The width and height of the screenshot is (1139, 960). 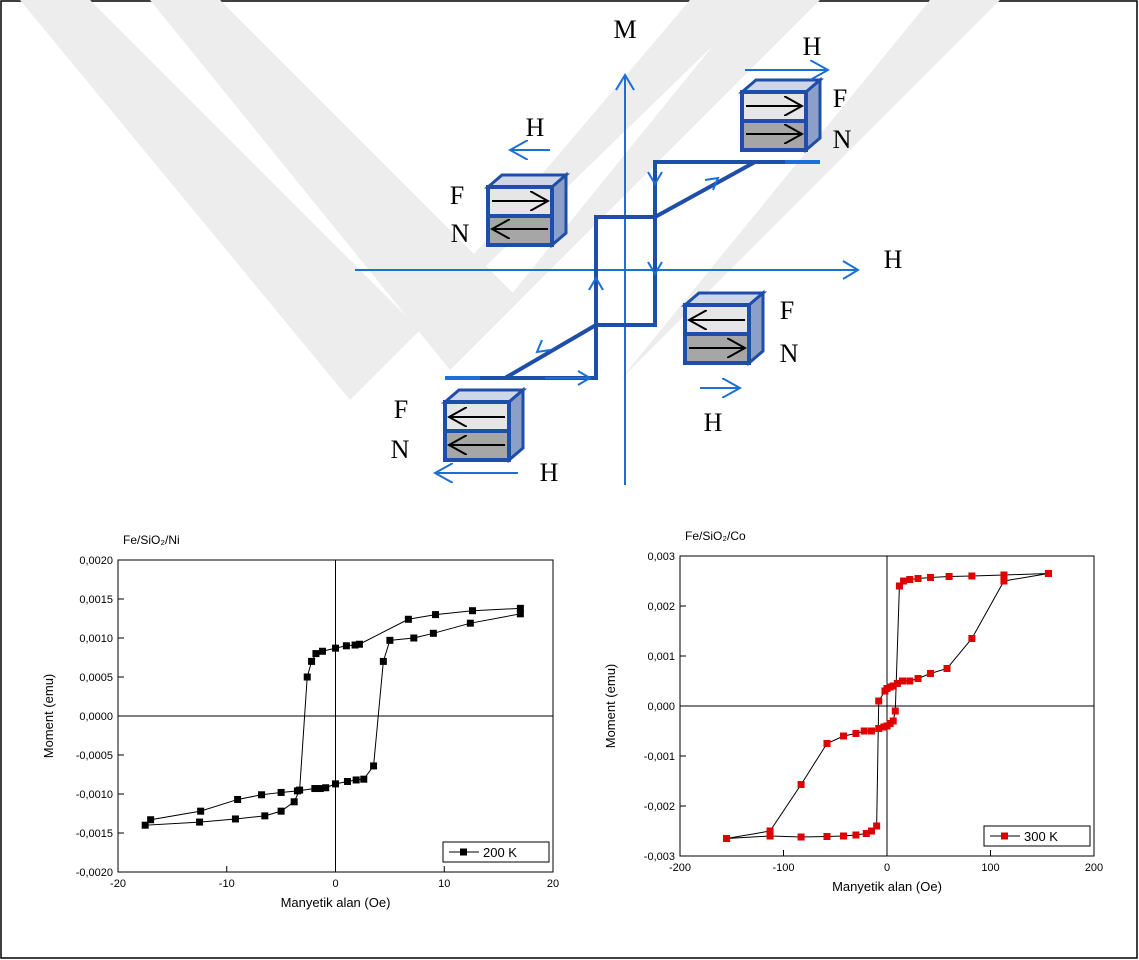 What do you see at coordinates (624, 29) in the screenshot?
I see `axis-label: M` at bounding box center [624, 29].